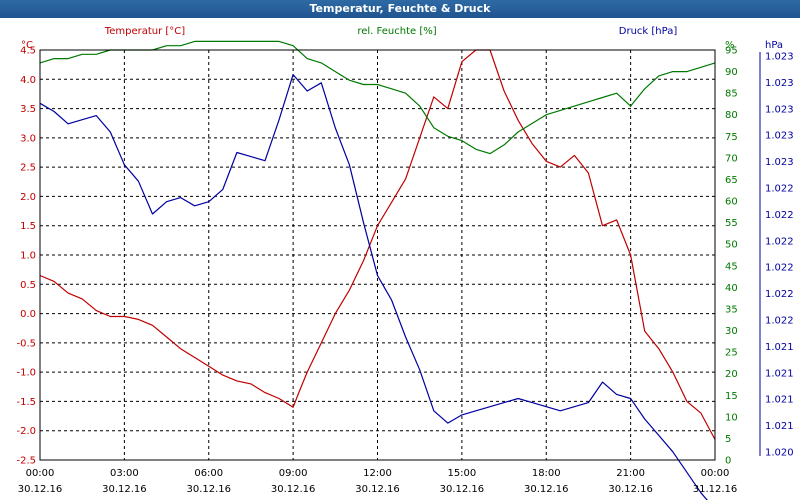 The height and width of the screenshot is (500, 800). I want to click on temperature-tick-label: -1.5, so click(26, 402).